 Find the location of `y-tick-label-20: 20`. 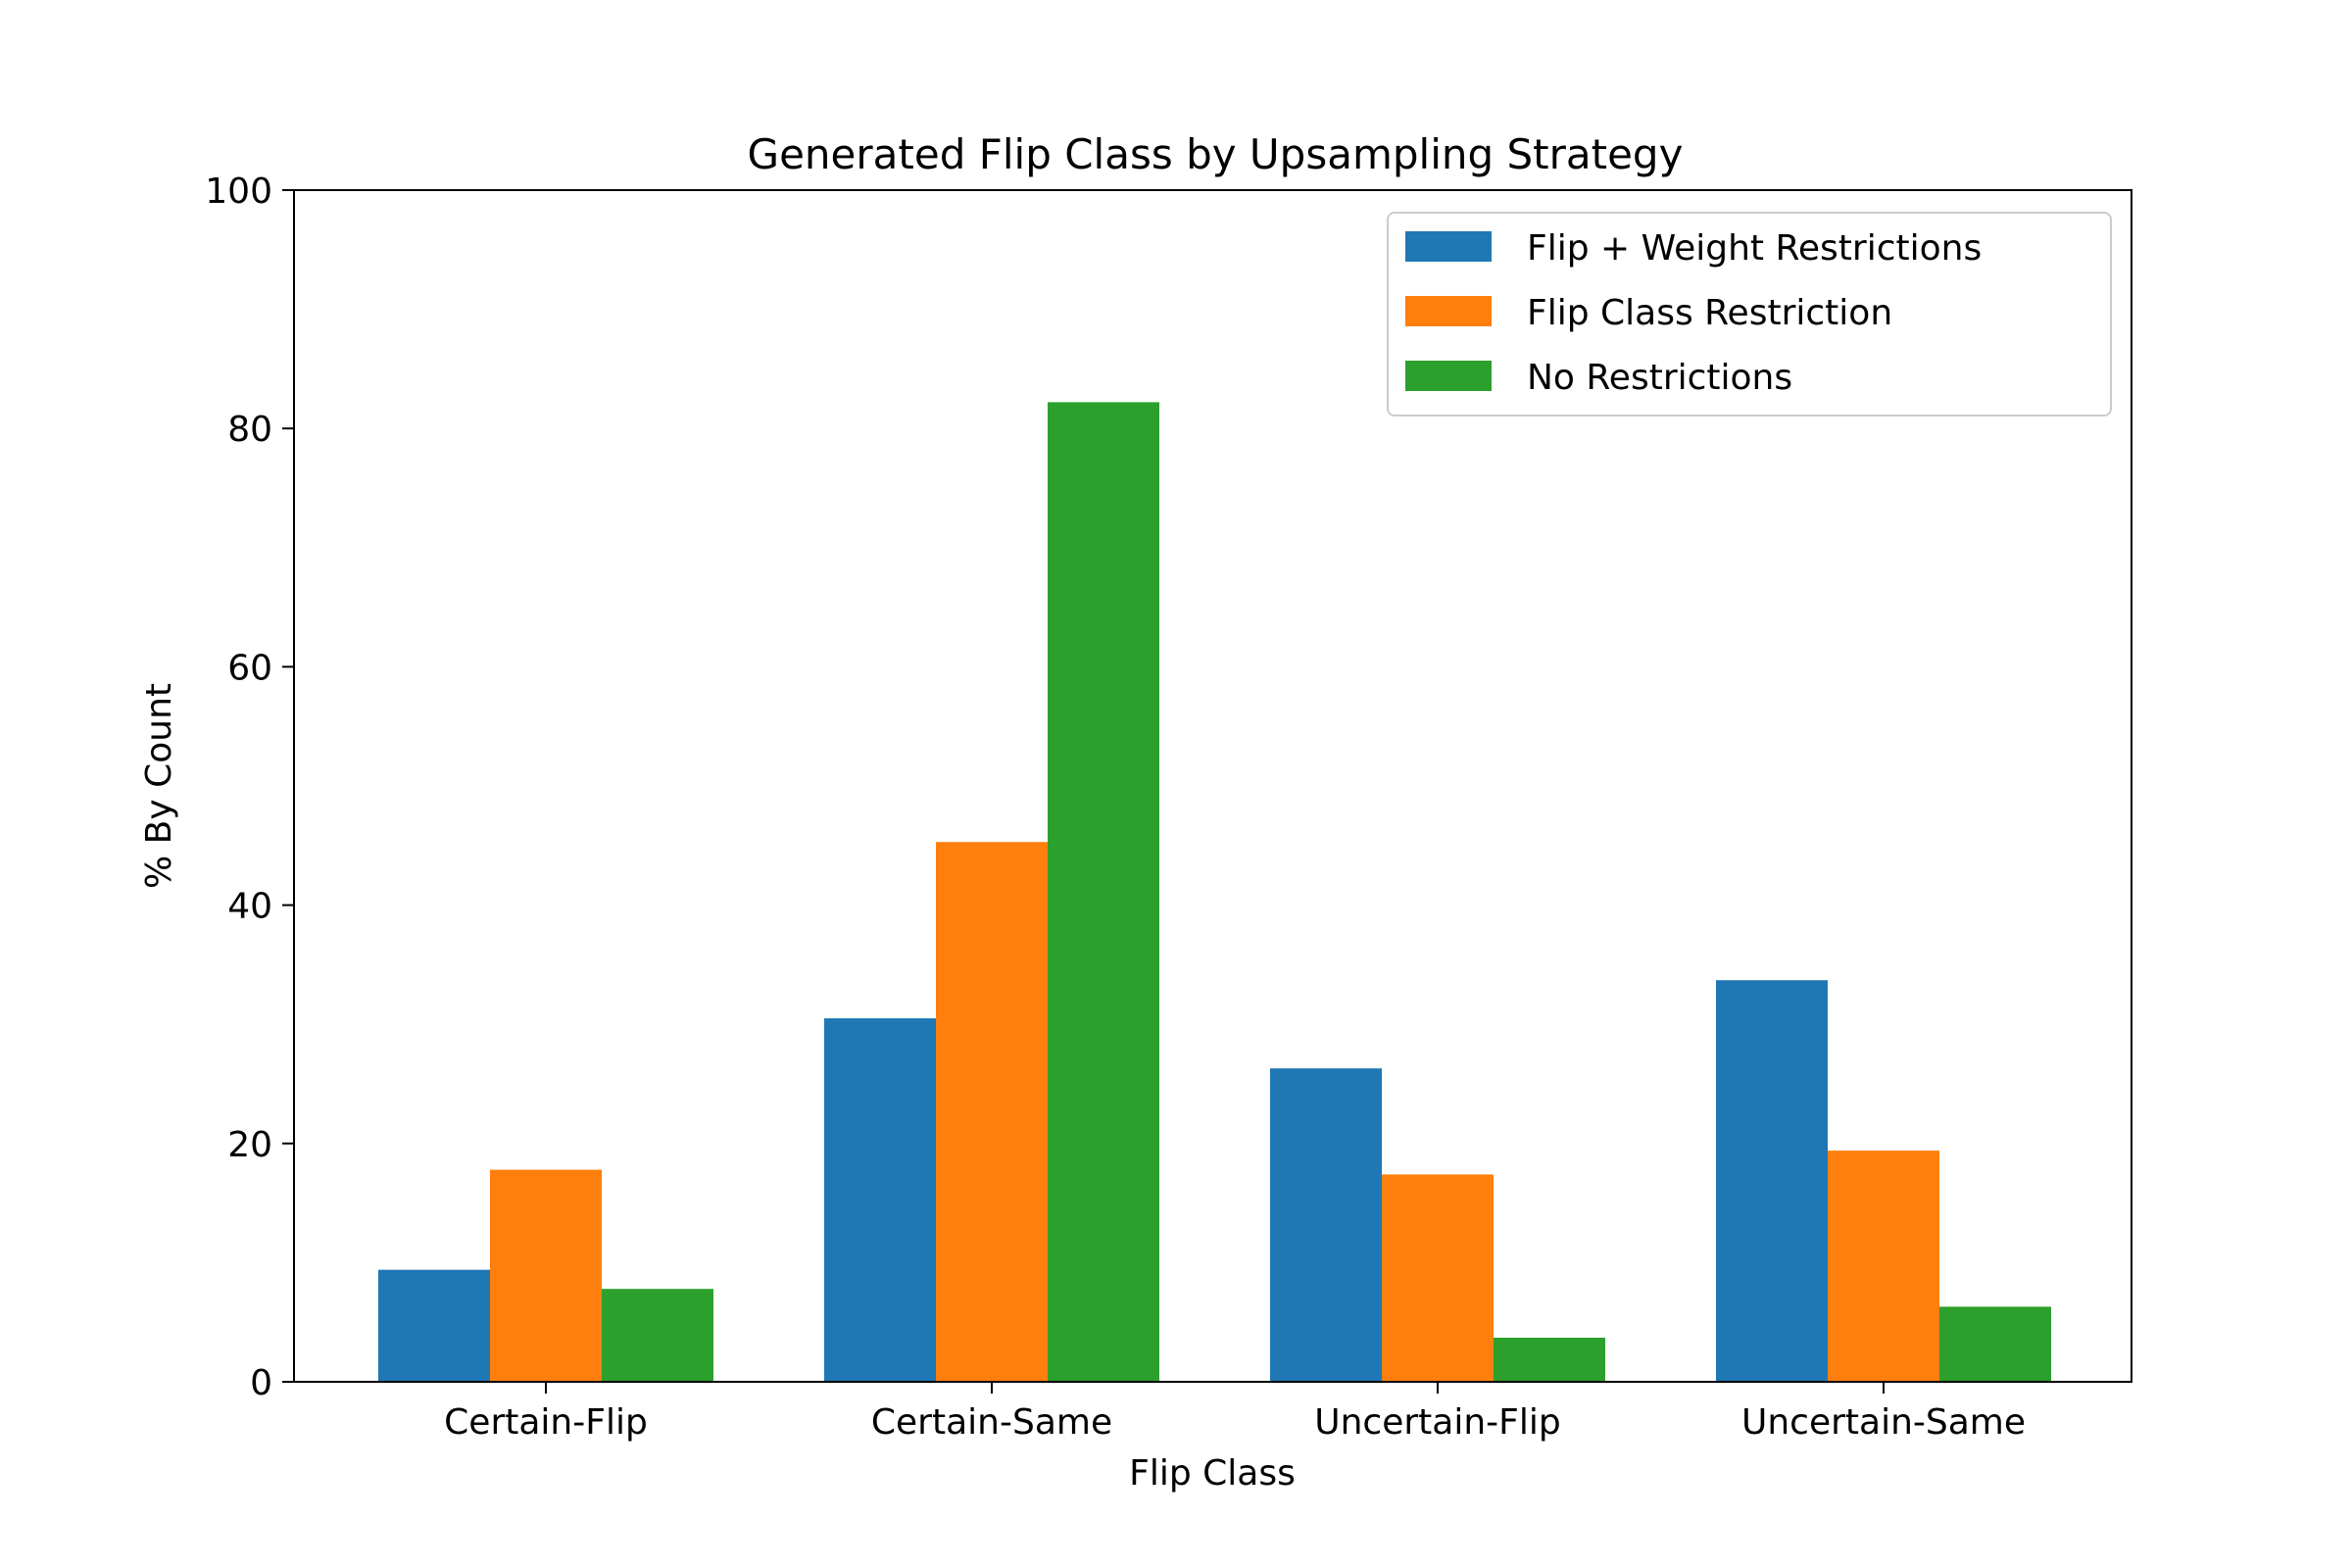

y-tick-label-20: 20 is located at coordinates (249, 1145).